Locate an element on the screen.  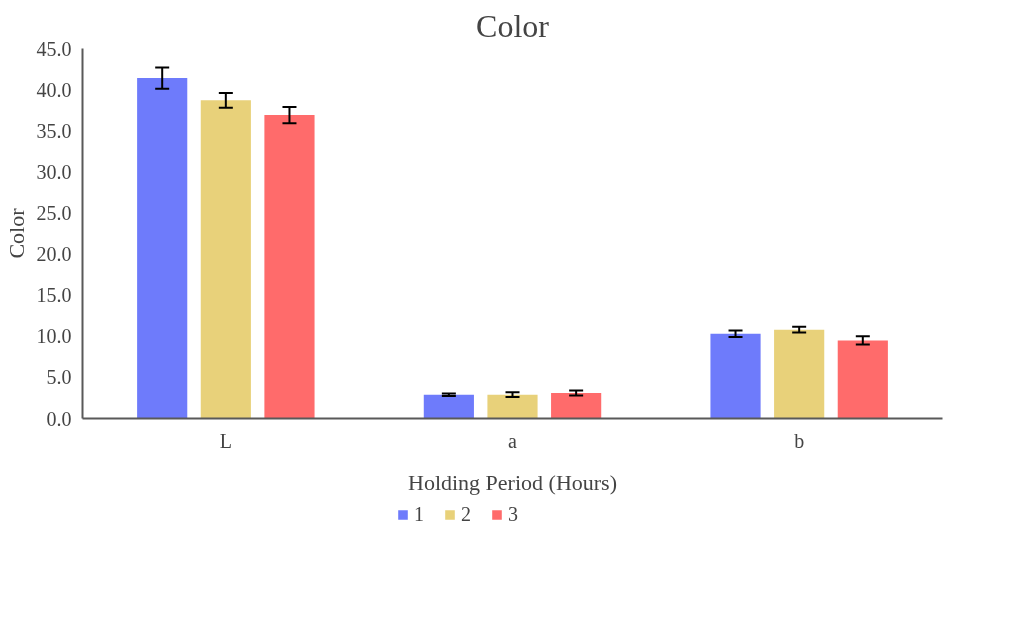
y-tick-label: 30.0 is located at coordinates (54, 171).